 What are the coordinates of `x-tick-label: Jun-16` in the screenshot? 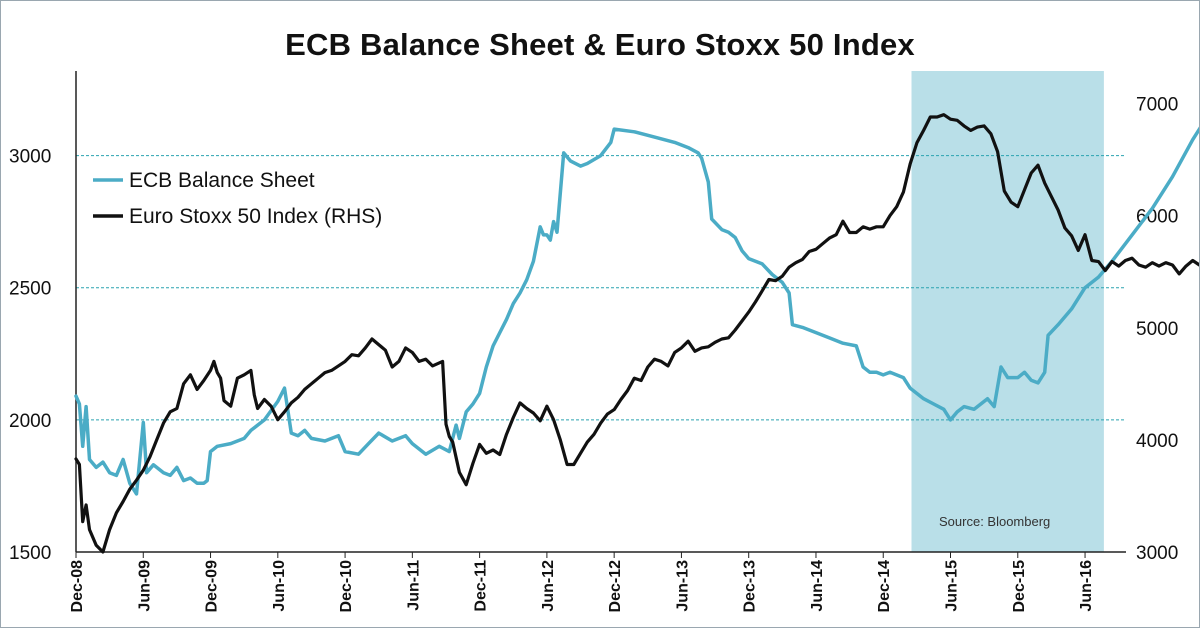 It's located at (1086, 586).